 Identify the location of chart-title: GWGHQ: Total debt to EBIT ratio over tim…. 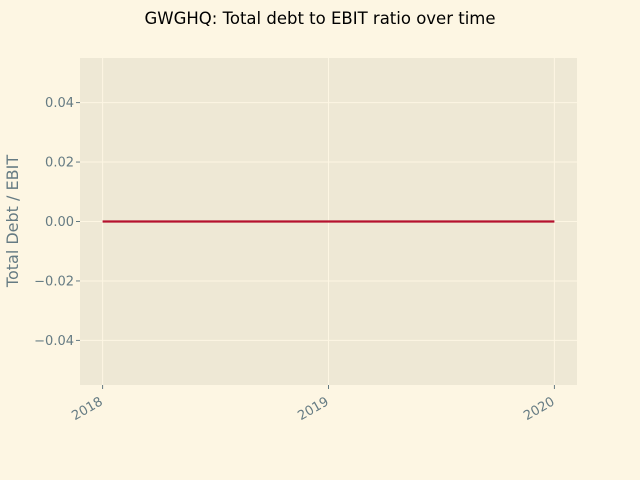
(319, 18).